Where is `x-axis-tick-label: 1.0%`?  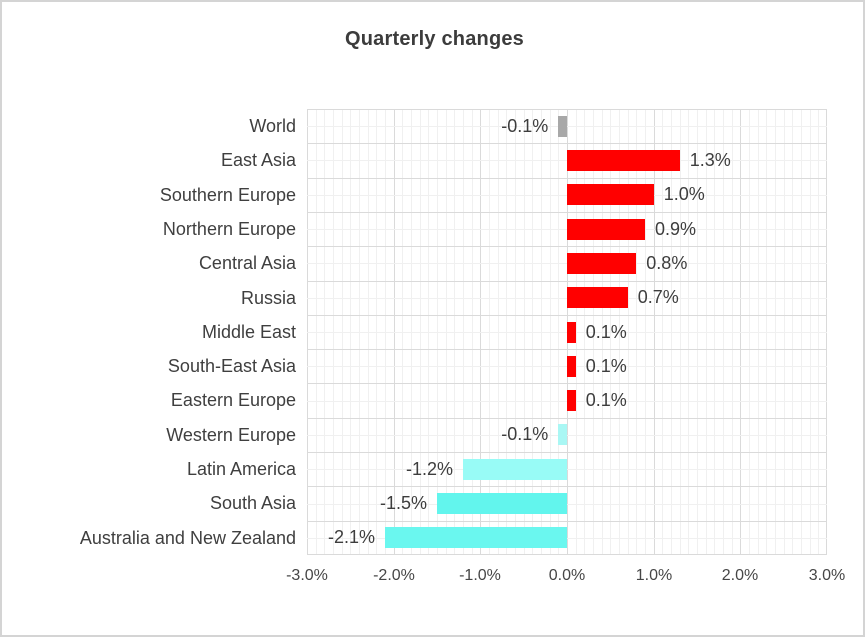
x-axis-tick-label: 1.0% is located at coordinates (654, 575).